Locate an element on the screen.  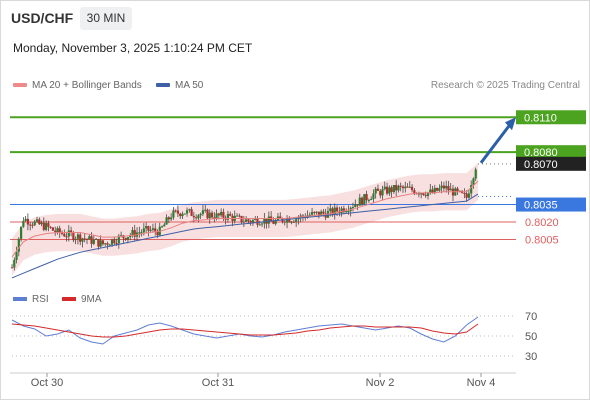
rsi-swatch is located at coordinates (20, 299).